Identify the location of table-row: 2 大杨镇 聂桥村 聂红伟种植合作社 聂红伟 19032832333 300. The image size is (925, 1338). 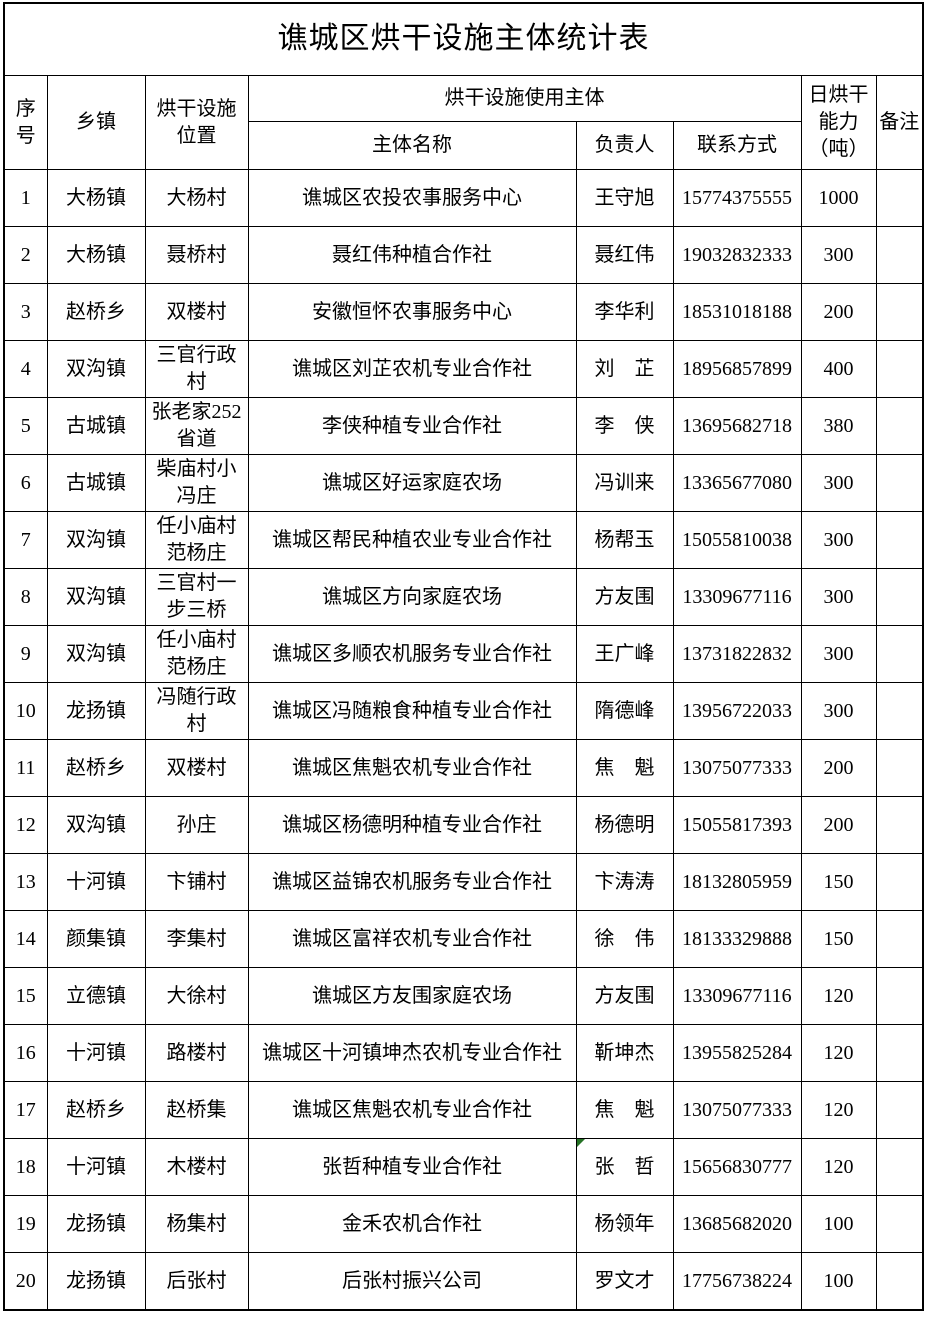
(463, 255).